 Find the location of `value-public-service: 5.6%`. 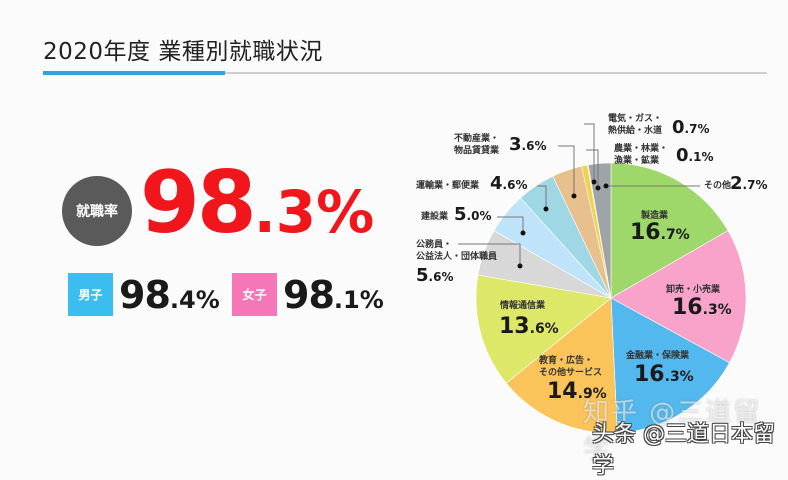

value-public-service: 5.6% is located at coordinates (435, 275).